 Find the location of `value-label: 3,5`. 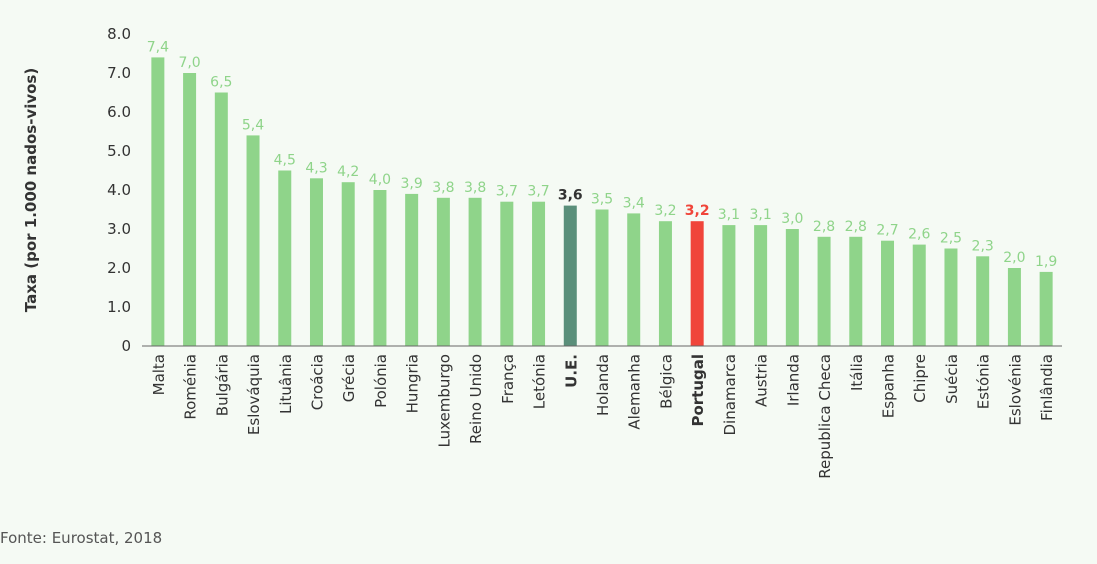

value-label: 3,5 is located at coordinates (602, 200).